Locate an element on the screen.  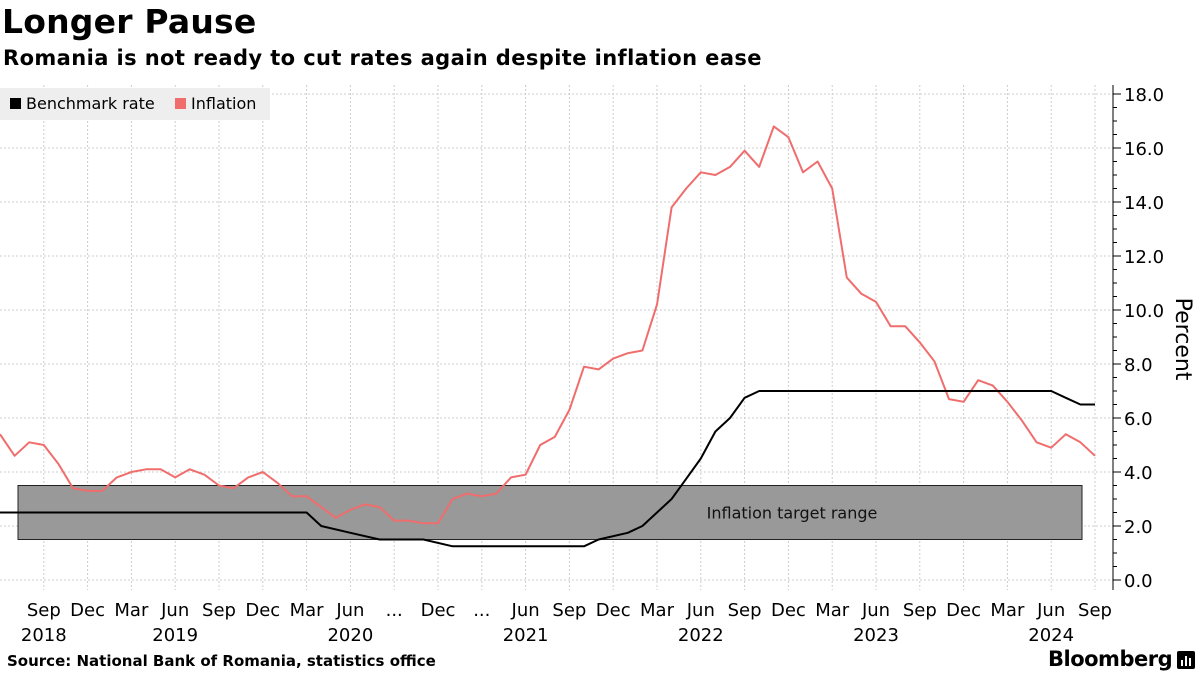
y-axis-label: Percent is located at coordinates (1182, 339).